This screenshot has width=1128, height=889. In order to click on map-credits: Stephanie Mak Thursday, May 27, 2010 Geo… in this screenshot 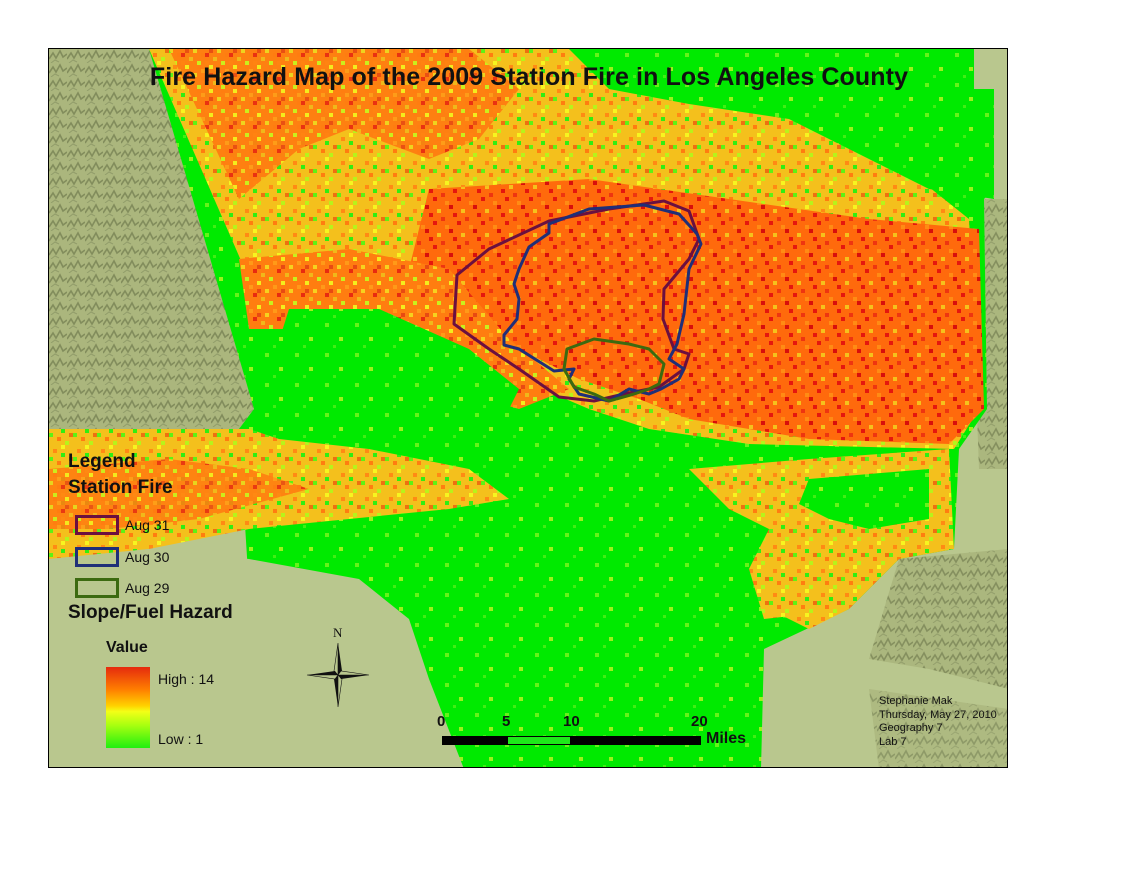, I will do `click(938, 722)`.